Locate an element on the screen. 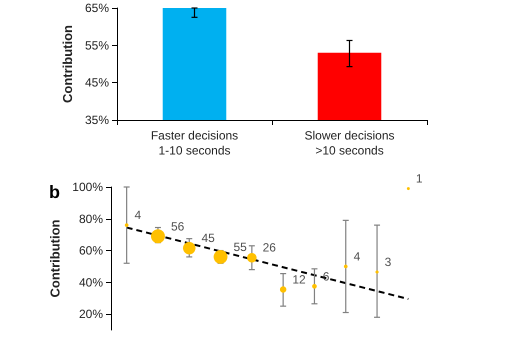 The width and height of the screenshot is (516, 340). y-tick-label: 65% is located at coordinates (97, 8).